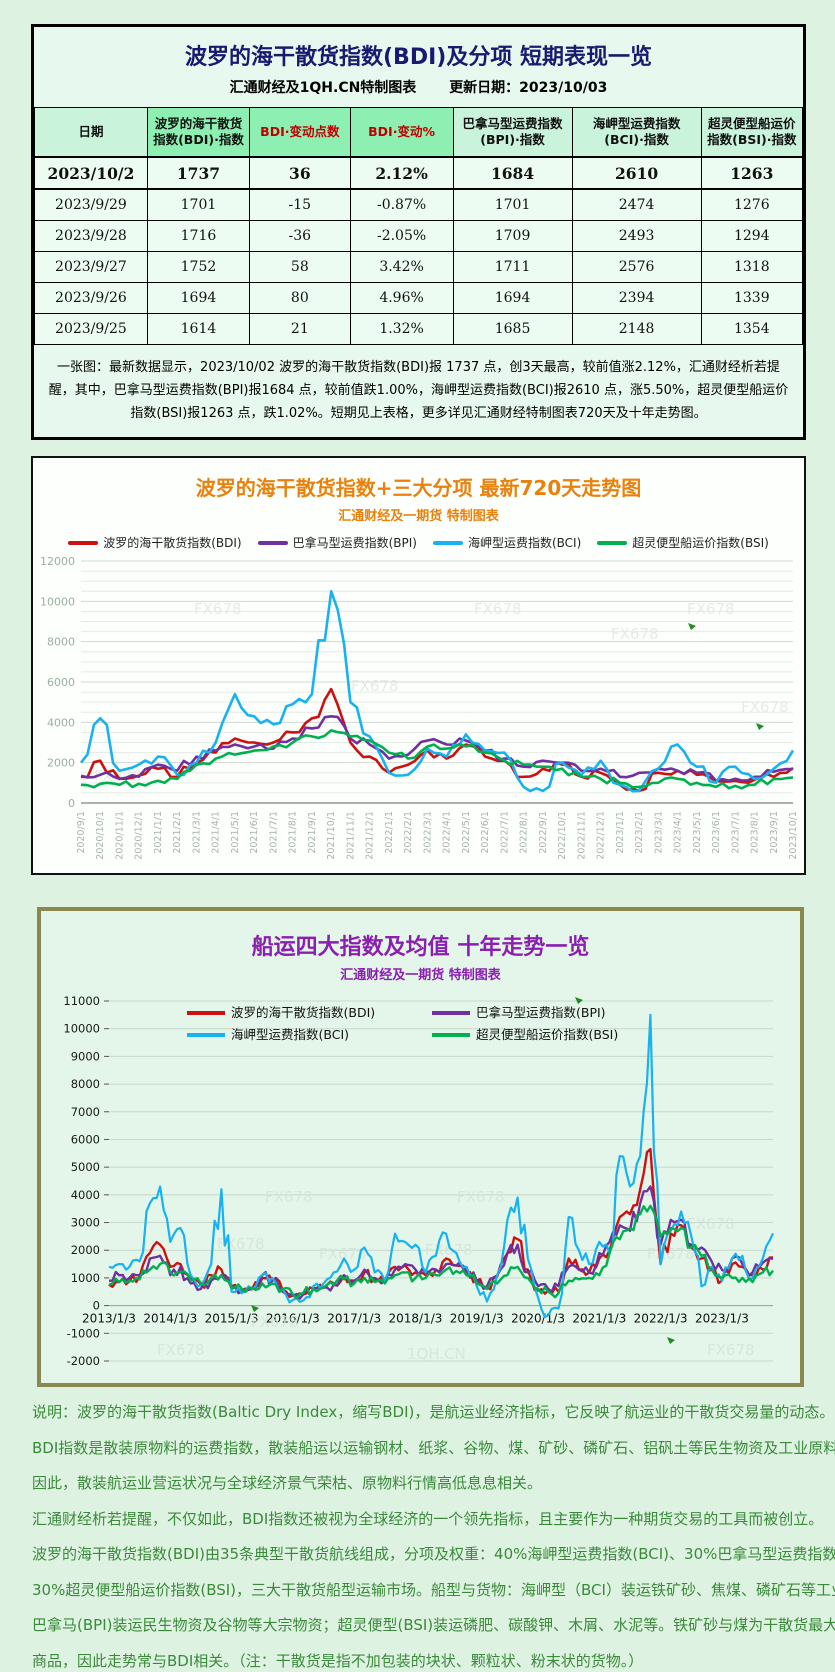  I want to click on summary-subtitle: 汇通财经及1QH.CN特制图表 更新日期：2023/10/03, so click(418, 90).